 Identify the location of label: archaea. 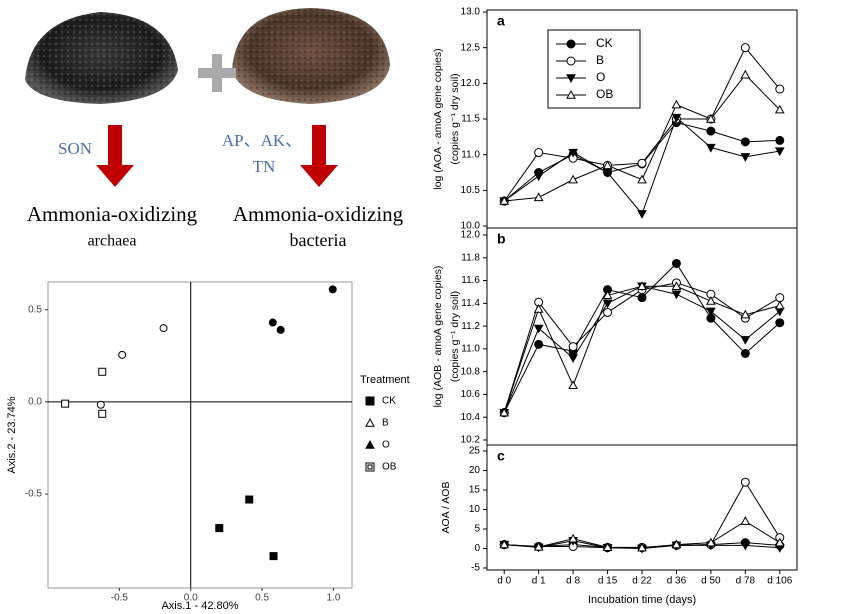
(112, 241).